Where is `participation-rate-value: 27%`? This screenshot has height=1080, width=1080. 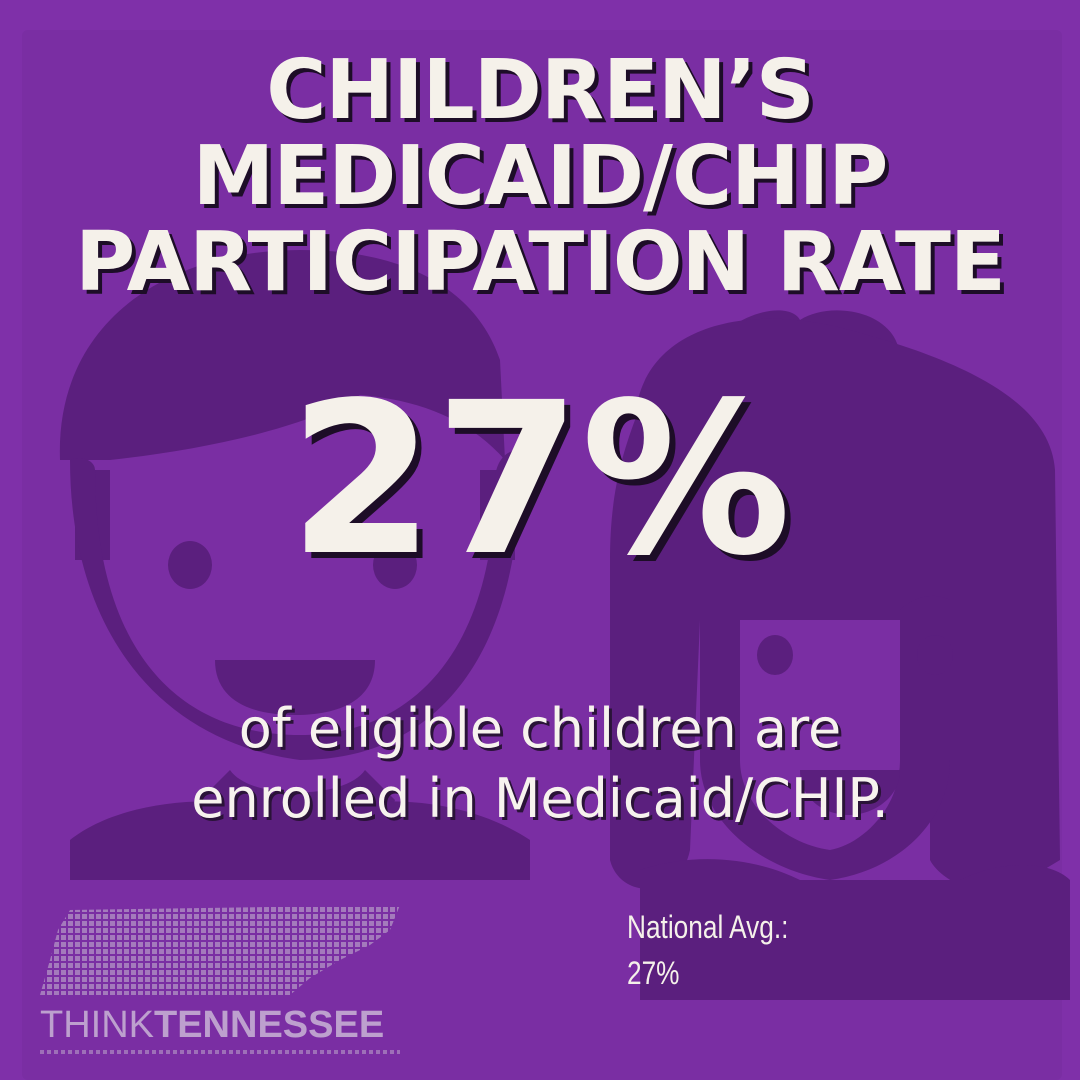 participation-rate-value: 27% is located at coordinates (540, 479).